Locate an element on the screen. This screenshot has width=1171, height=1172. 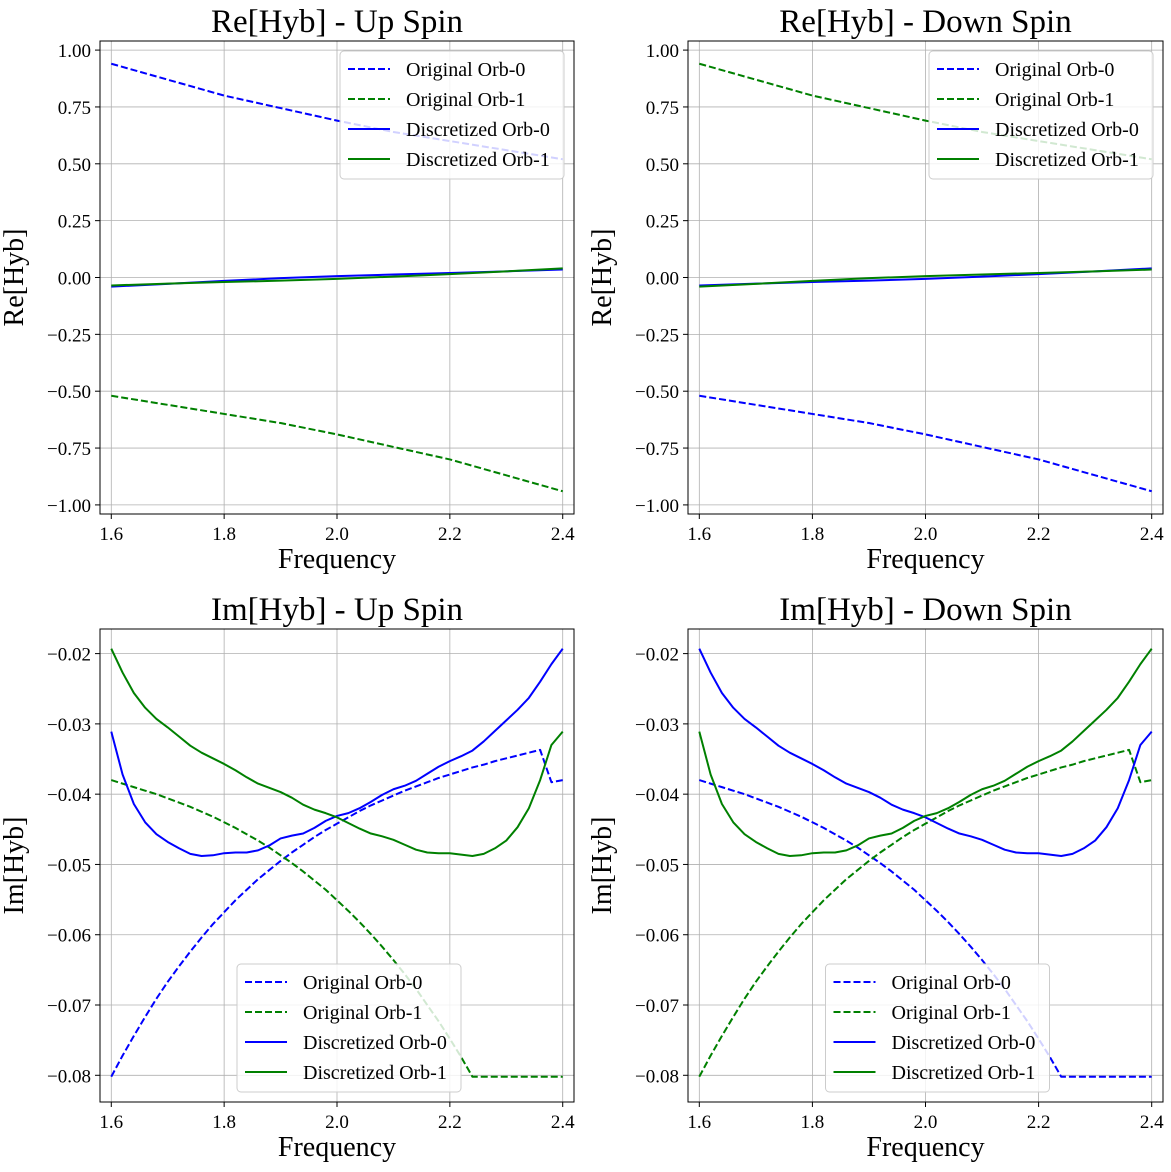
chart-title: Im[Hyb] - Up Spin is located at coordinates (337, 610).